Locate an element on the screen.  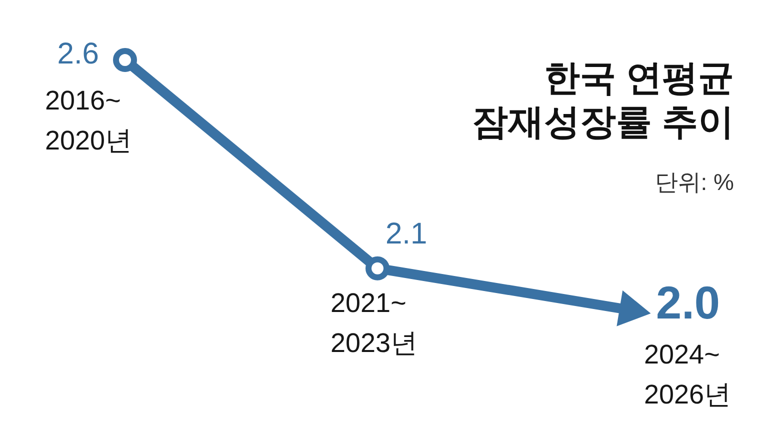
x-tick-label: 2021~ 2023년 is located at coordinates (374, 323).